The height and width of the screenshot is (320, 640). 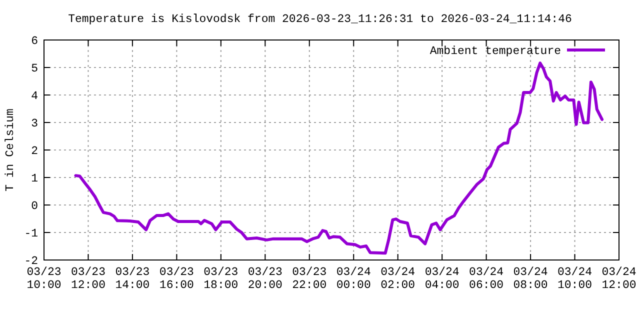 What do you see at coordinates (353, 279) in the screenshot?
I see `x-tick-label: 03/24 00:00` at bounding box center [353, 279].